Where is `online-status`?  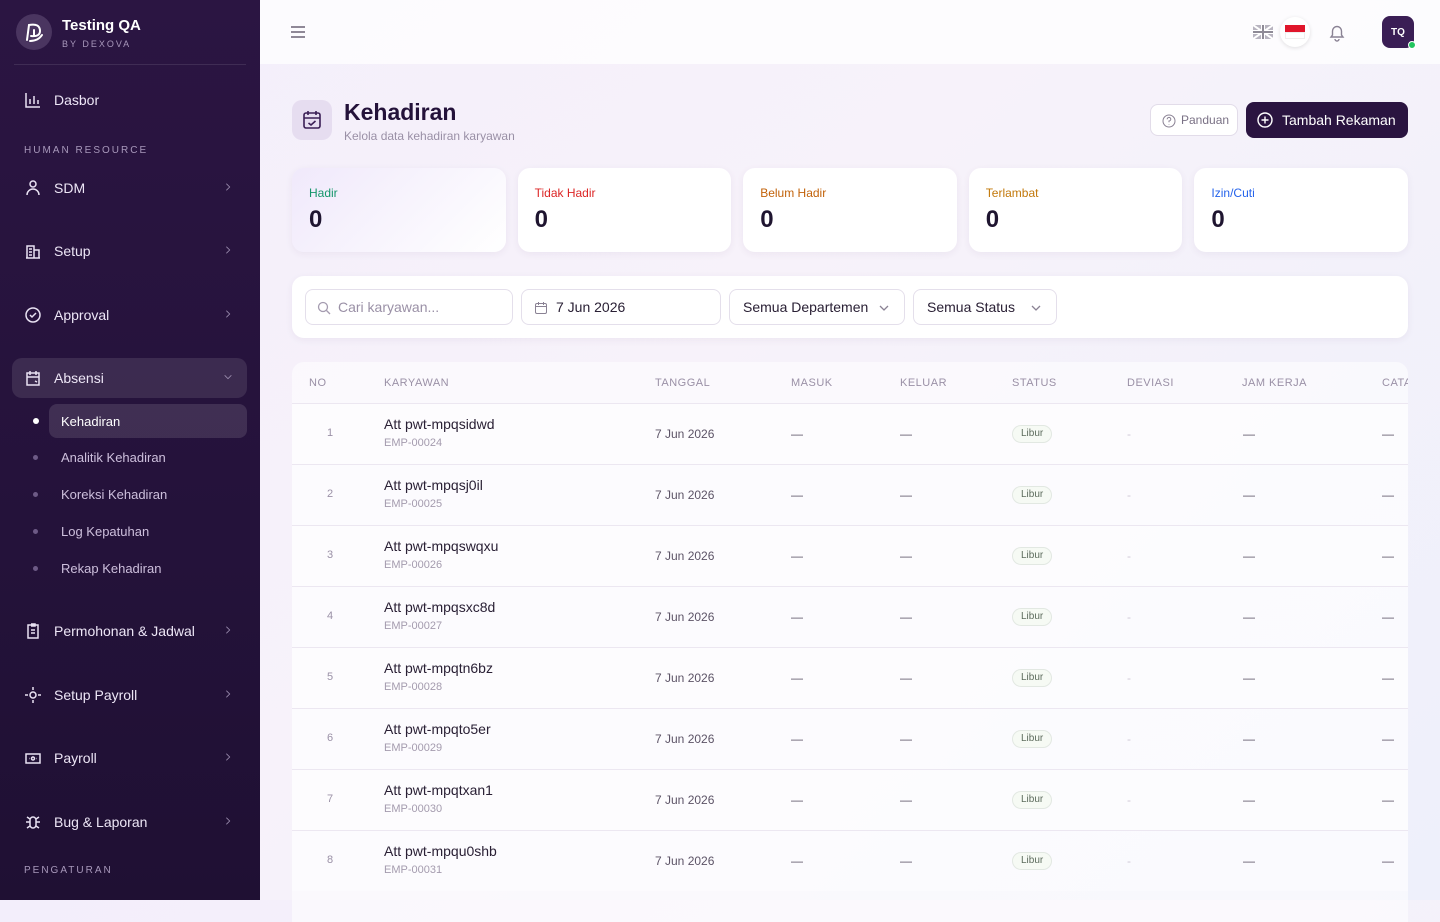
online-status is located at coordinates (1412, 45).